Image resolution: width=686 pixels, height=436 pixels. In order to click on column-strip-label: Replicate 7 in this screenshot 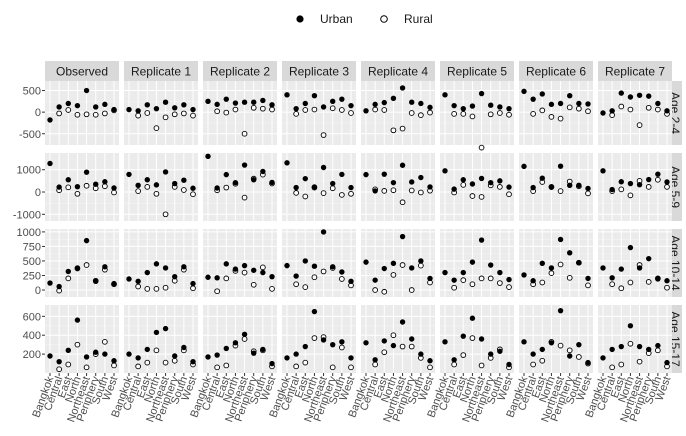, I will do `click(635, 72)`.